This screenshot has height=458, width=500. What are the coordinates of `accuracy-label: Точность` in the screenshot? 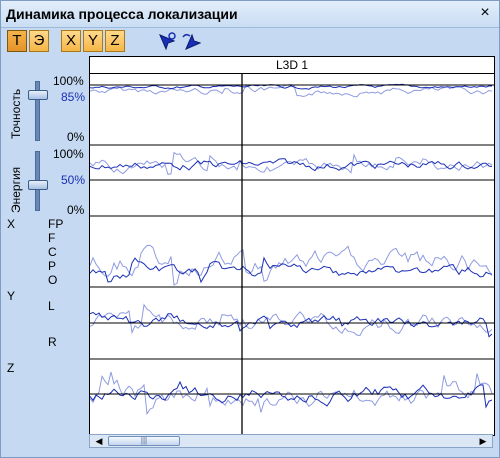 It's located at (16, 113).